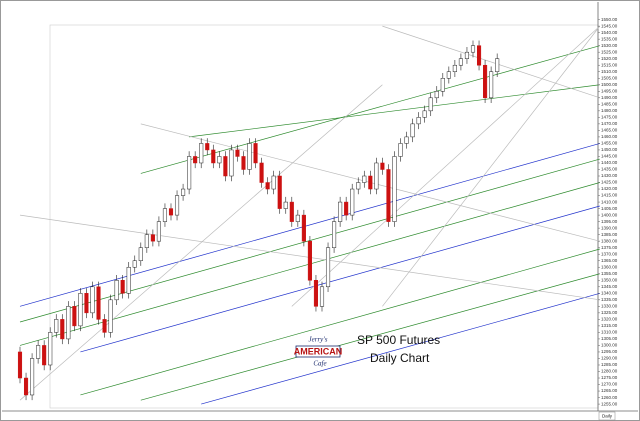 The image size is (640, 421). What do you see at coordinates (609, 332) in the screenshot?
I see `y-tick-label: 1310.00` at bounding box center [609, 332].